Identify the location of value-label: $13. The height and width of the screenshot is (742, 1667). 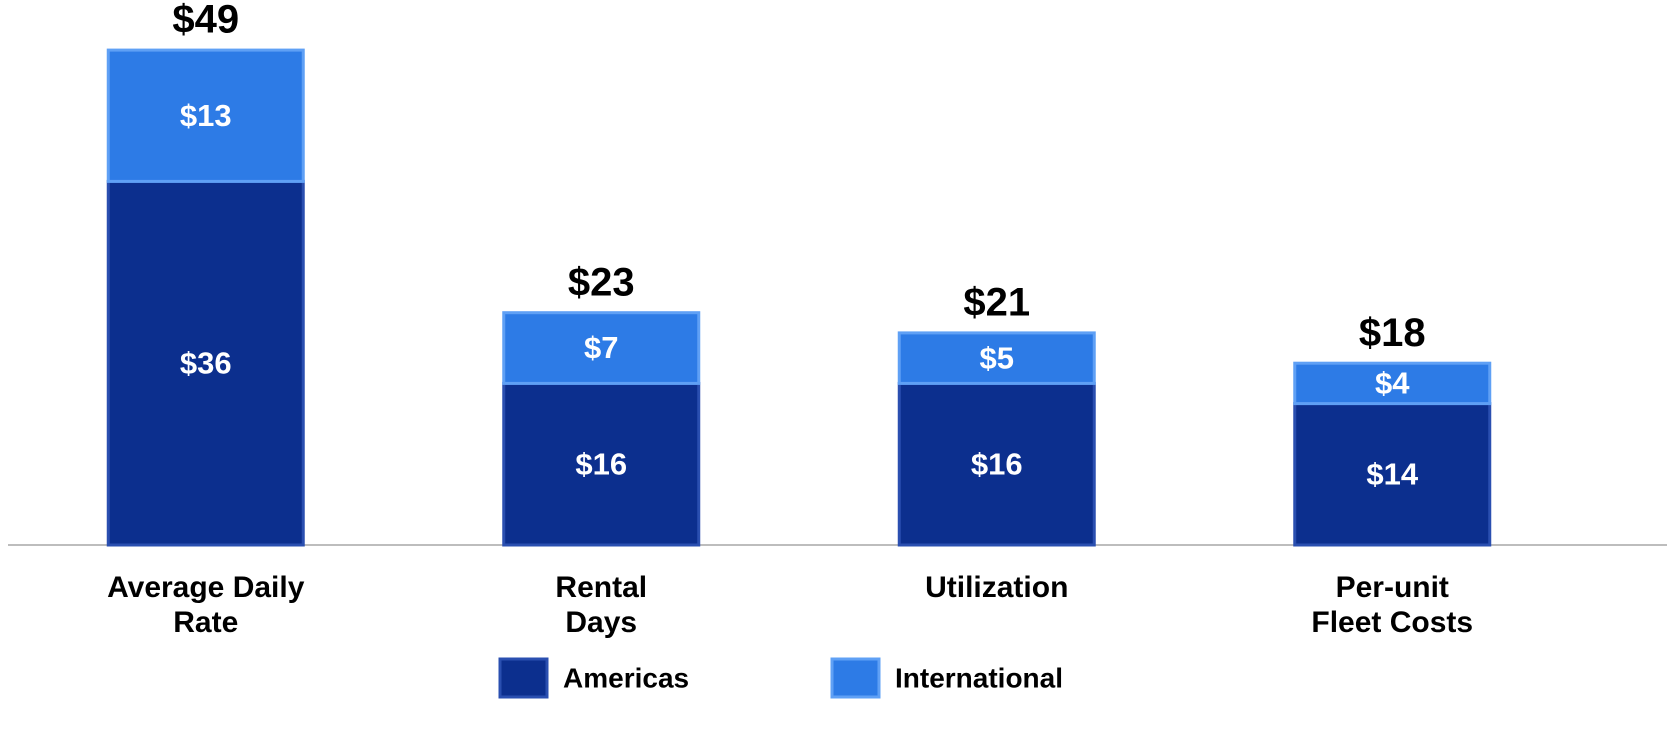
(206, 115).